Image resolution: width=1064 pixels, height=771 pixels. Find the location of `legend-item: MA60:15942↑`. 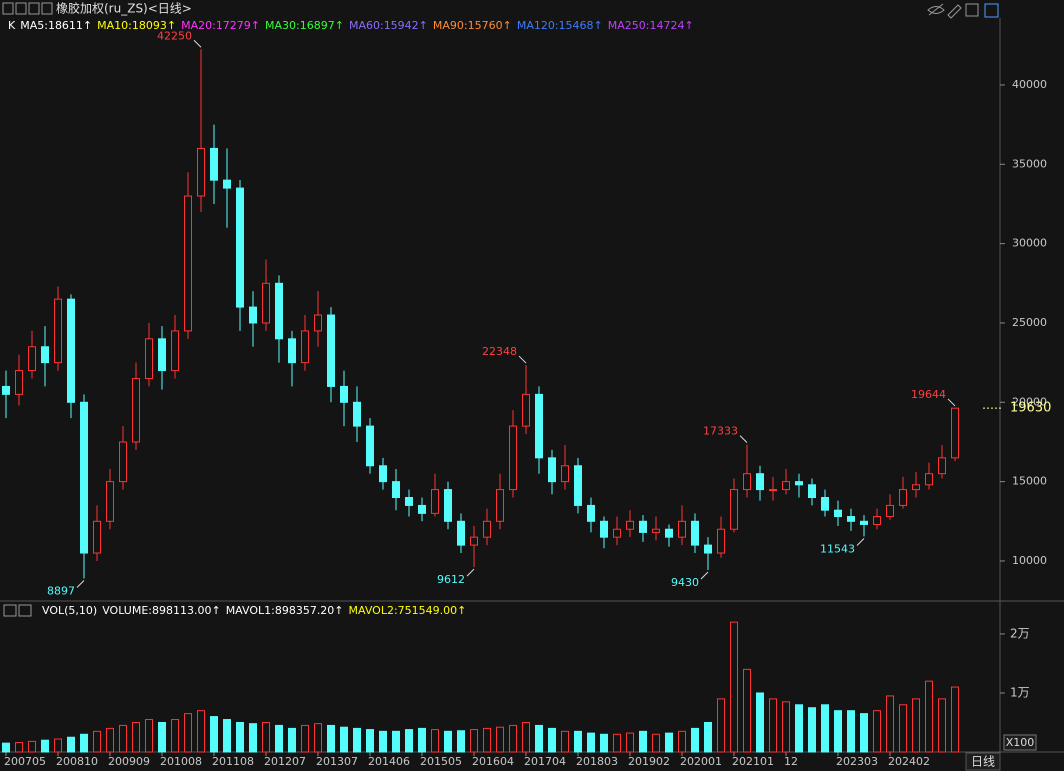

legend-item: MA60:15942↑ is located at coordinates (388, 25).